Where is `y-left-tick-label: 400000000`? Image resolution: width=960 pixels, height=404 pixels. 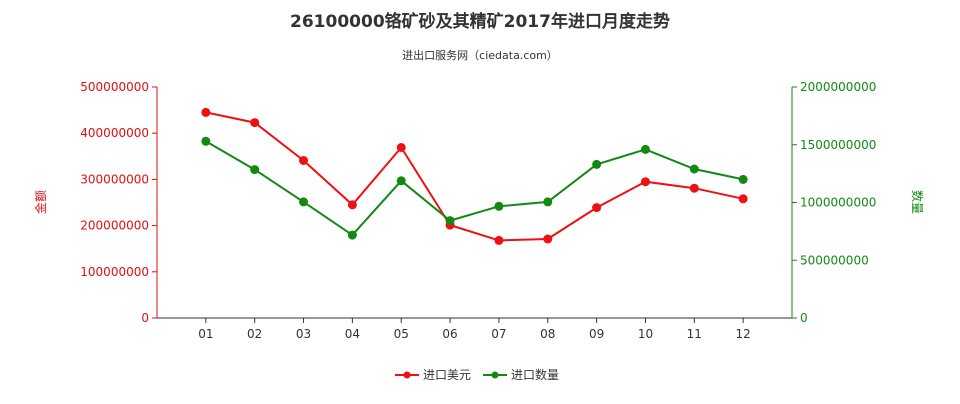 y-left-tick-label: 400000000 is located at coordinates (114, 133).